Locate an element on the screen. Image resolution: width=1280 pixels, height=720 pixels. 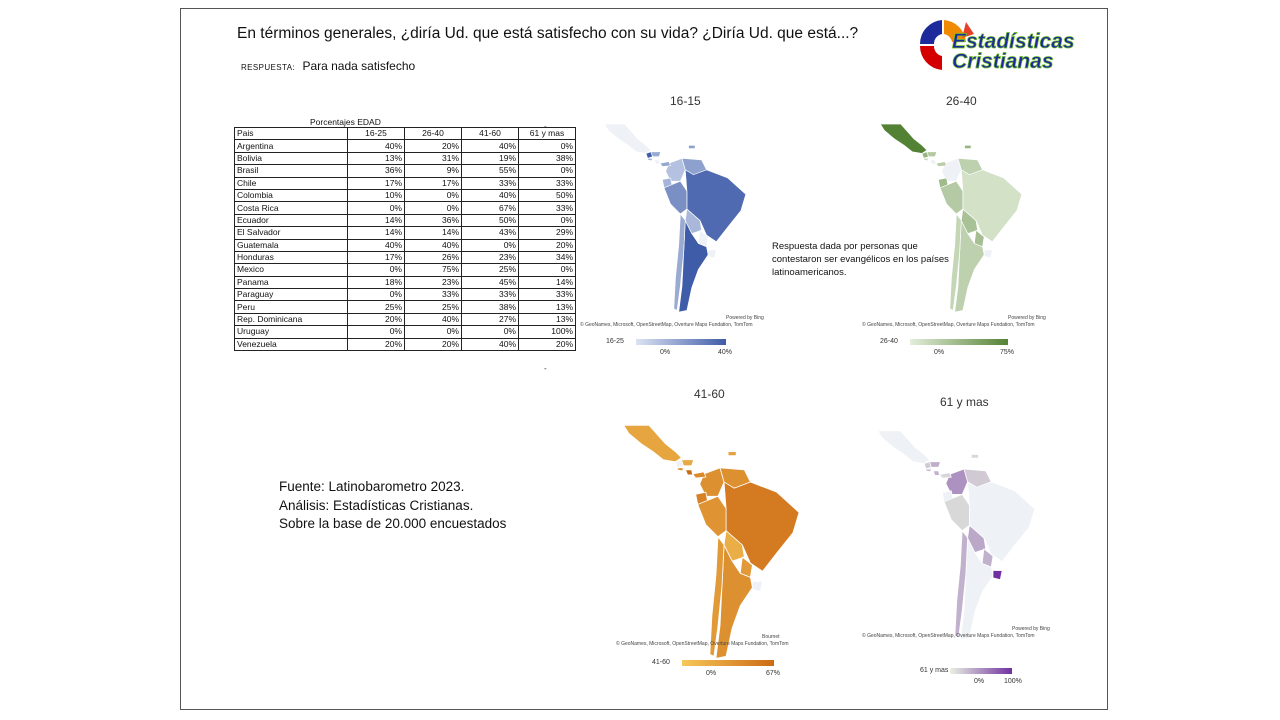
value-cell: 50% is located at coordinates (547, 195).